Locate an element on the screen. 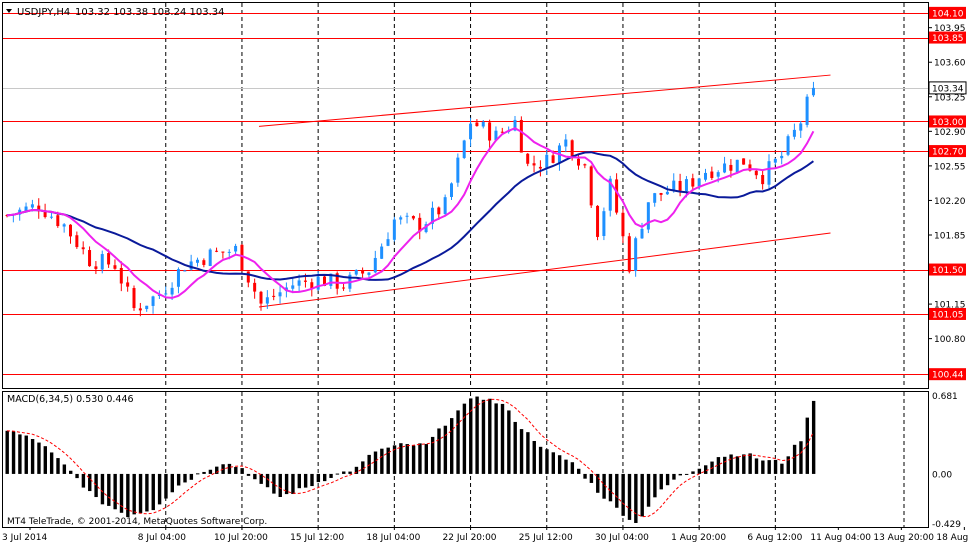 This screenshot has width=968, height=545. price-tick-label: 100.80 is located at coordinates (950, 340).